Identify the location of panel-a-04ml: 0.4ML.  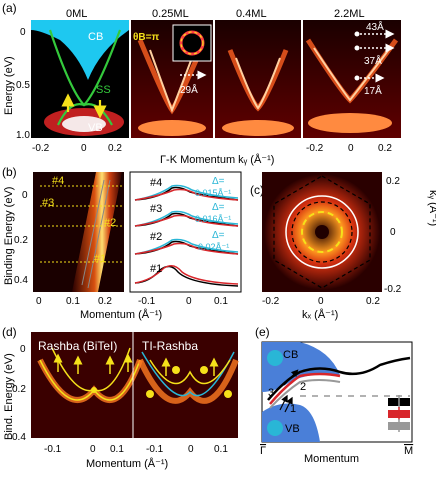
(258, 73).